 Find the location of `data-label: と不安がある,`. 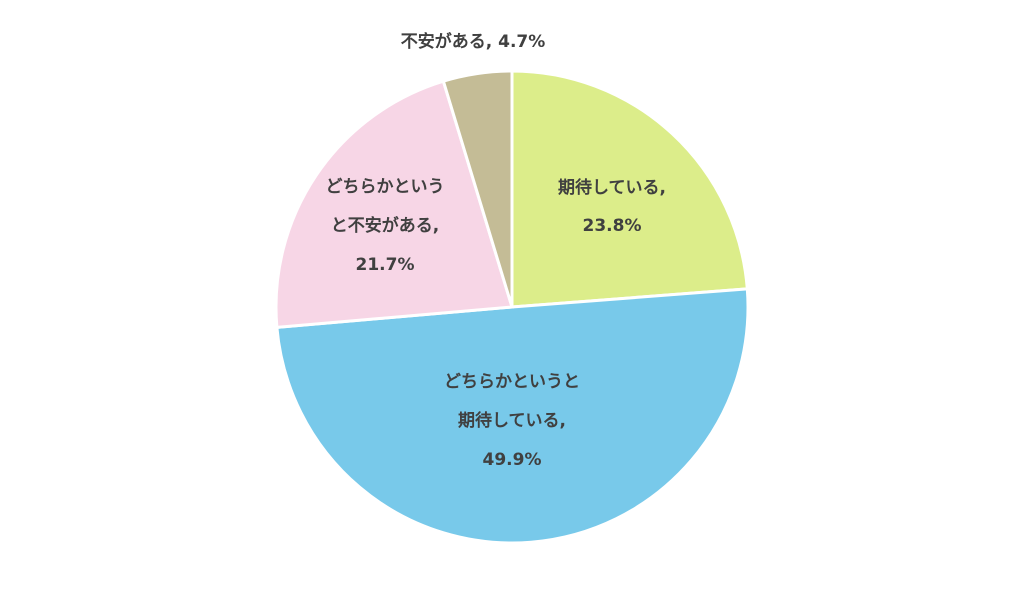

data-label: と不安がある, is located at coordinates (385, 225).